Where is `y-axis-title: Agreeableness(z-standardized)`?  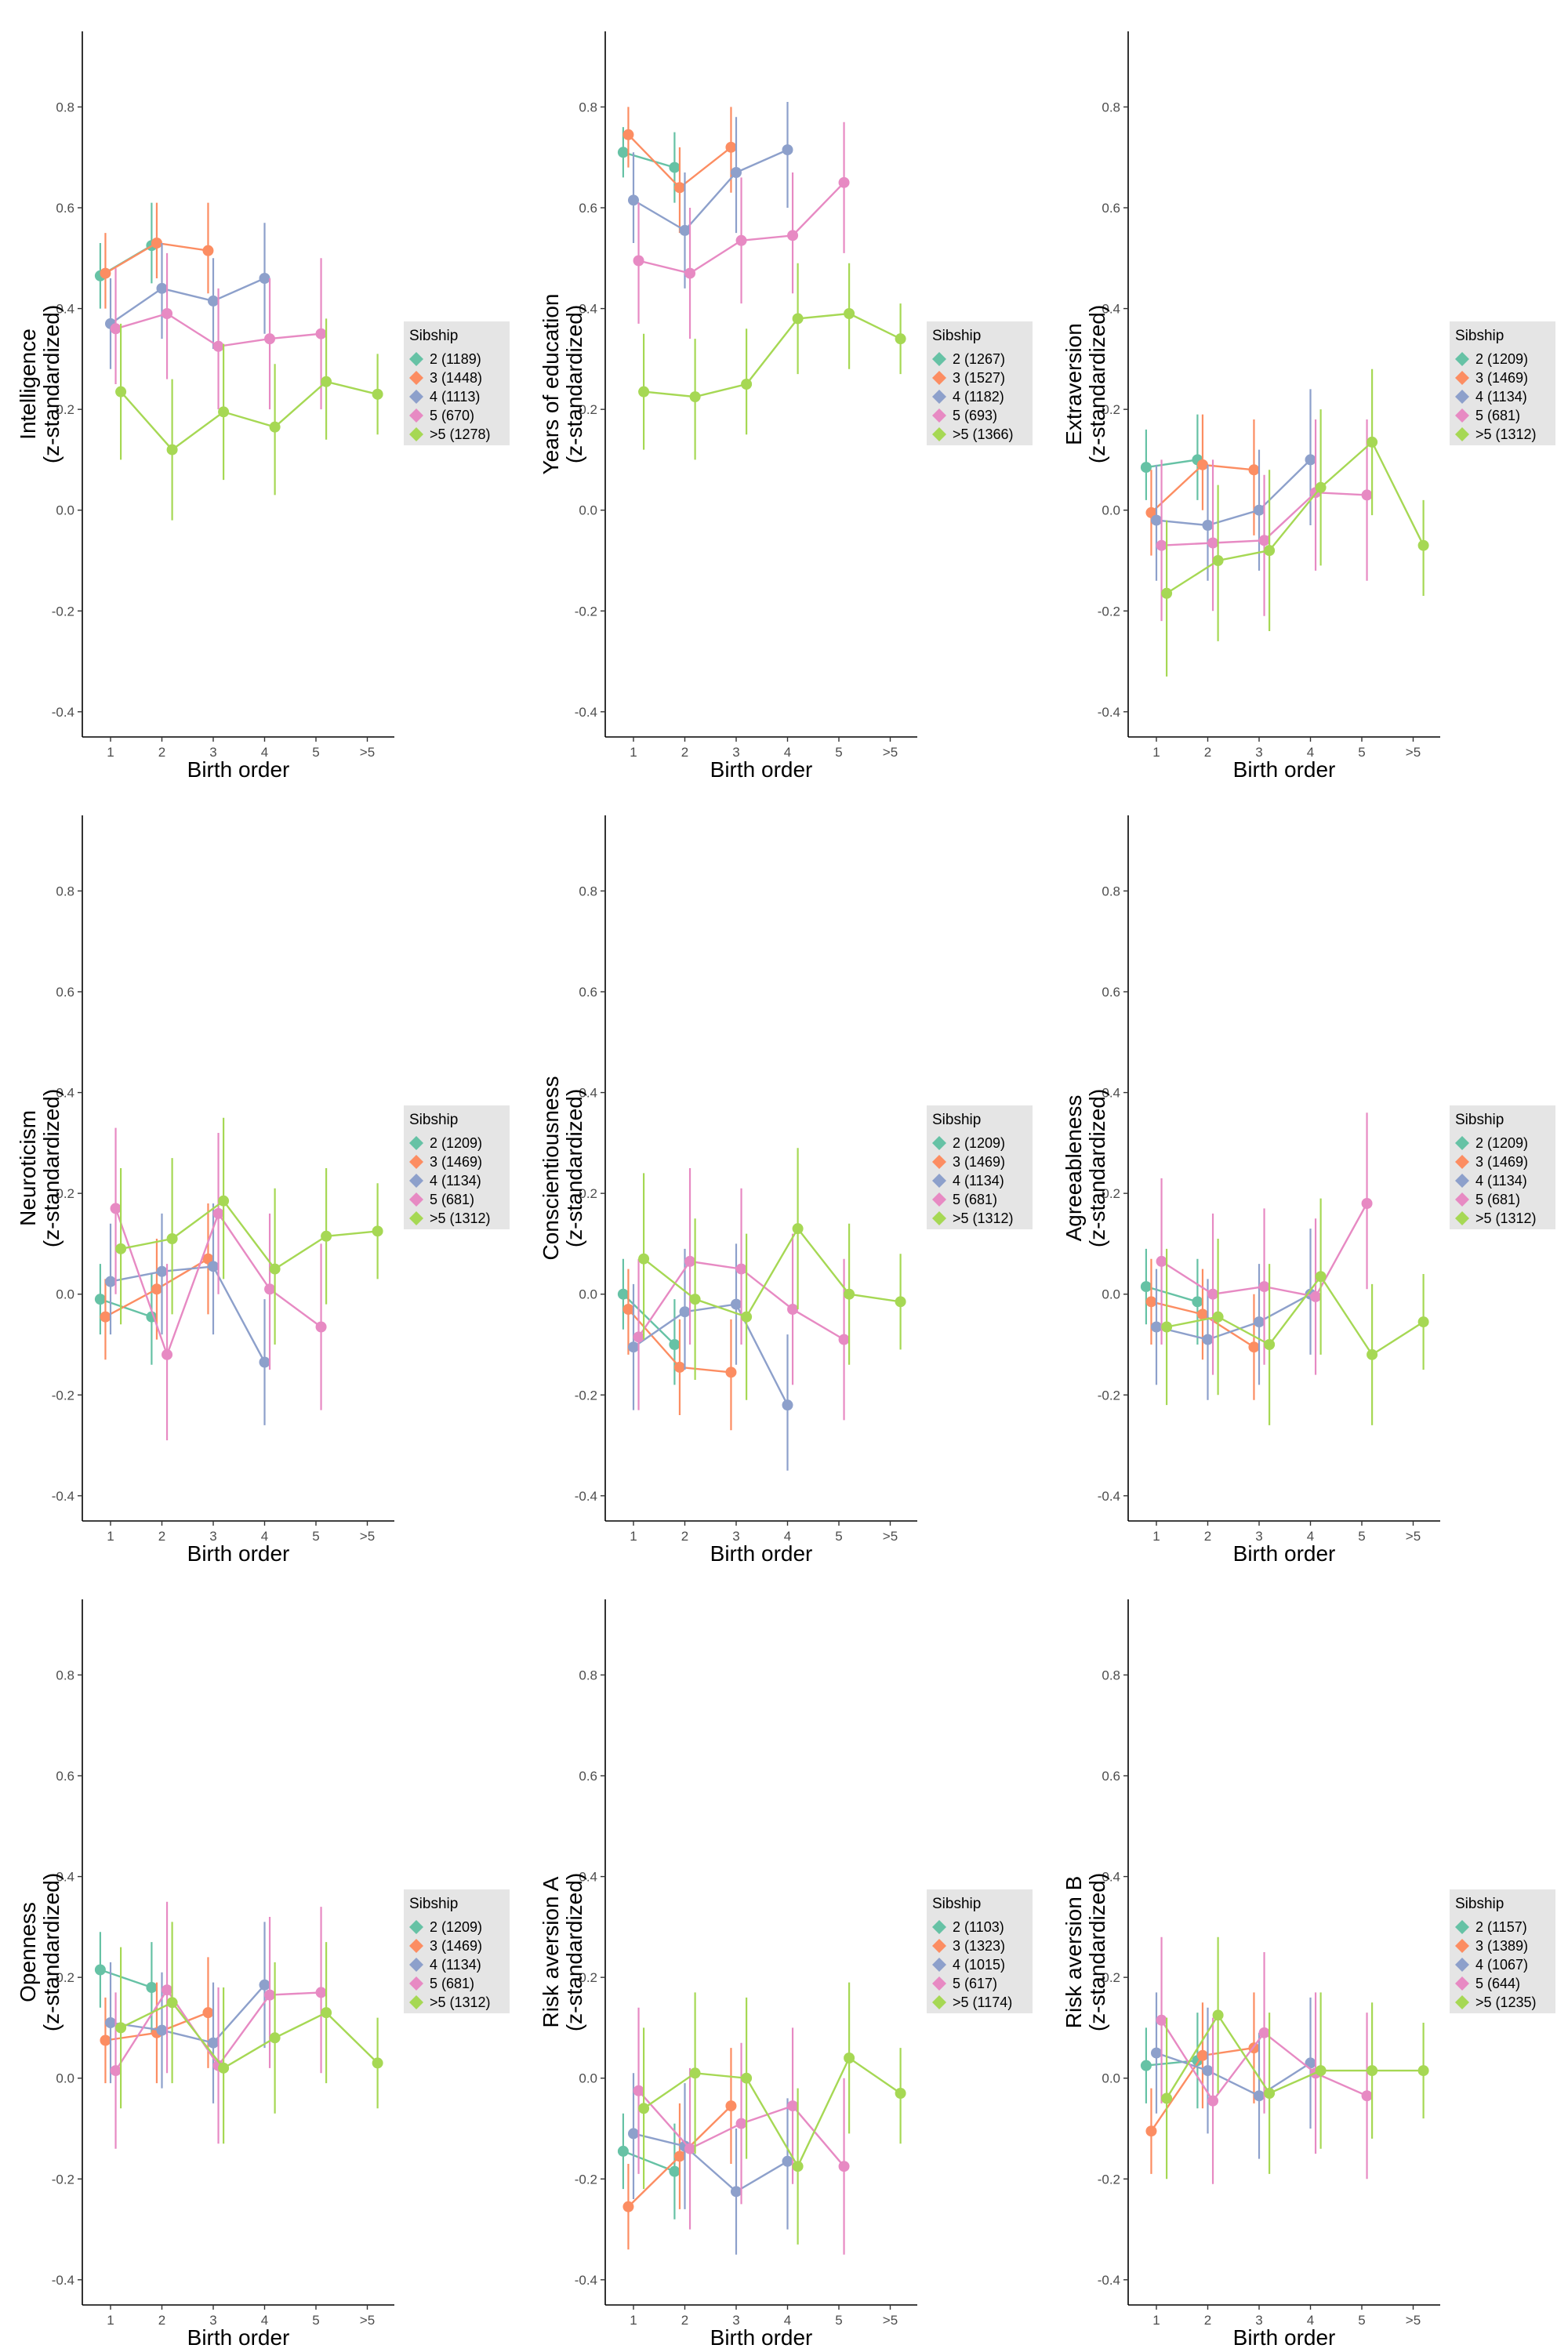
y-axis-title: Agreeableness(z-standardized) is located at coordinates (1085, 1168).